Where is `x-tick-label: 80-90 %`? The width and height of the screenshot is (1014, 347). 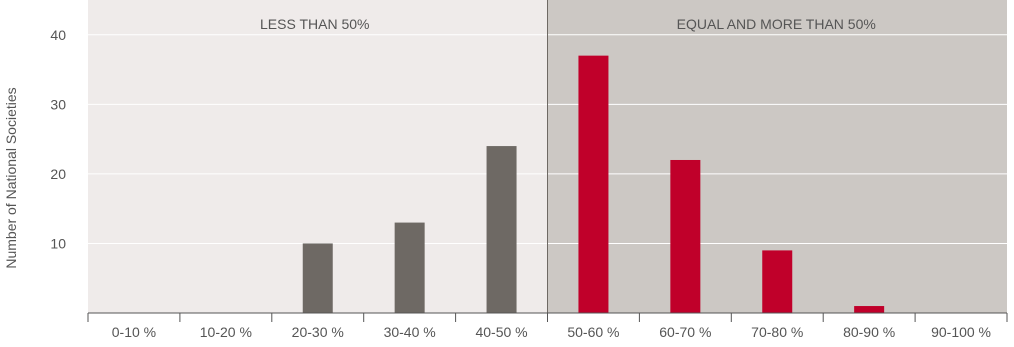 x-tick-label: 80-90 % is located at coordinates (869, 332).